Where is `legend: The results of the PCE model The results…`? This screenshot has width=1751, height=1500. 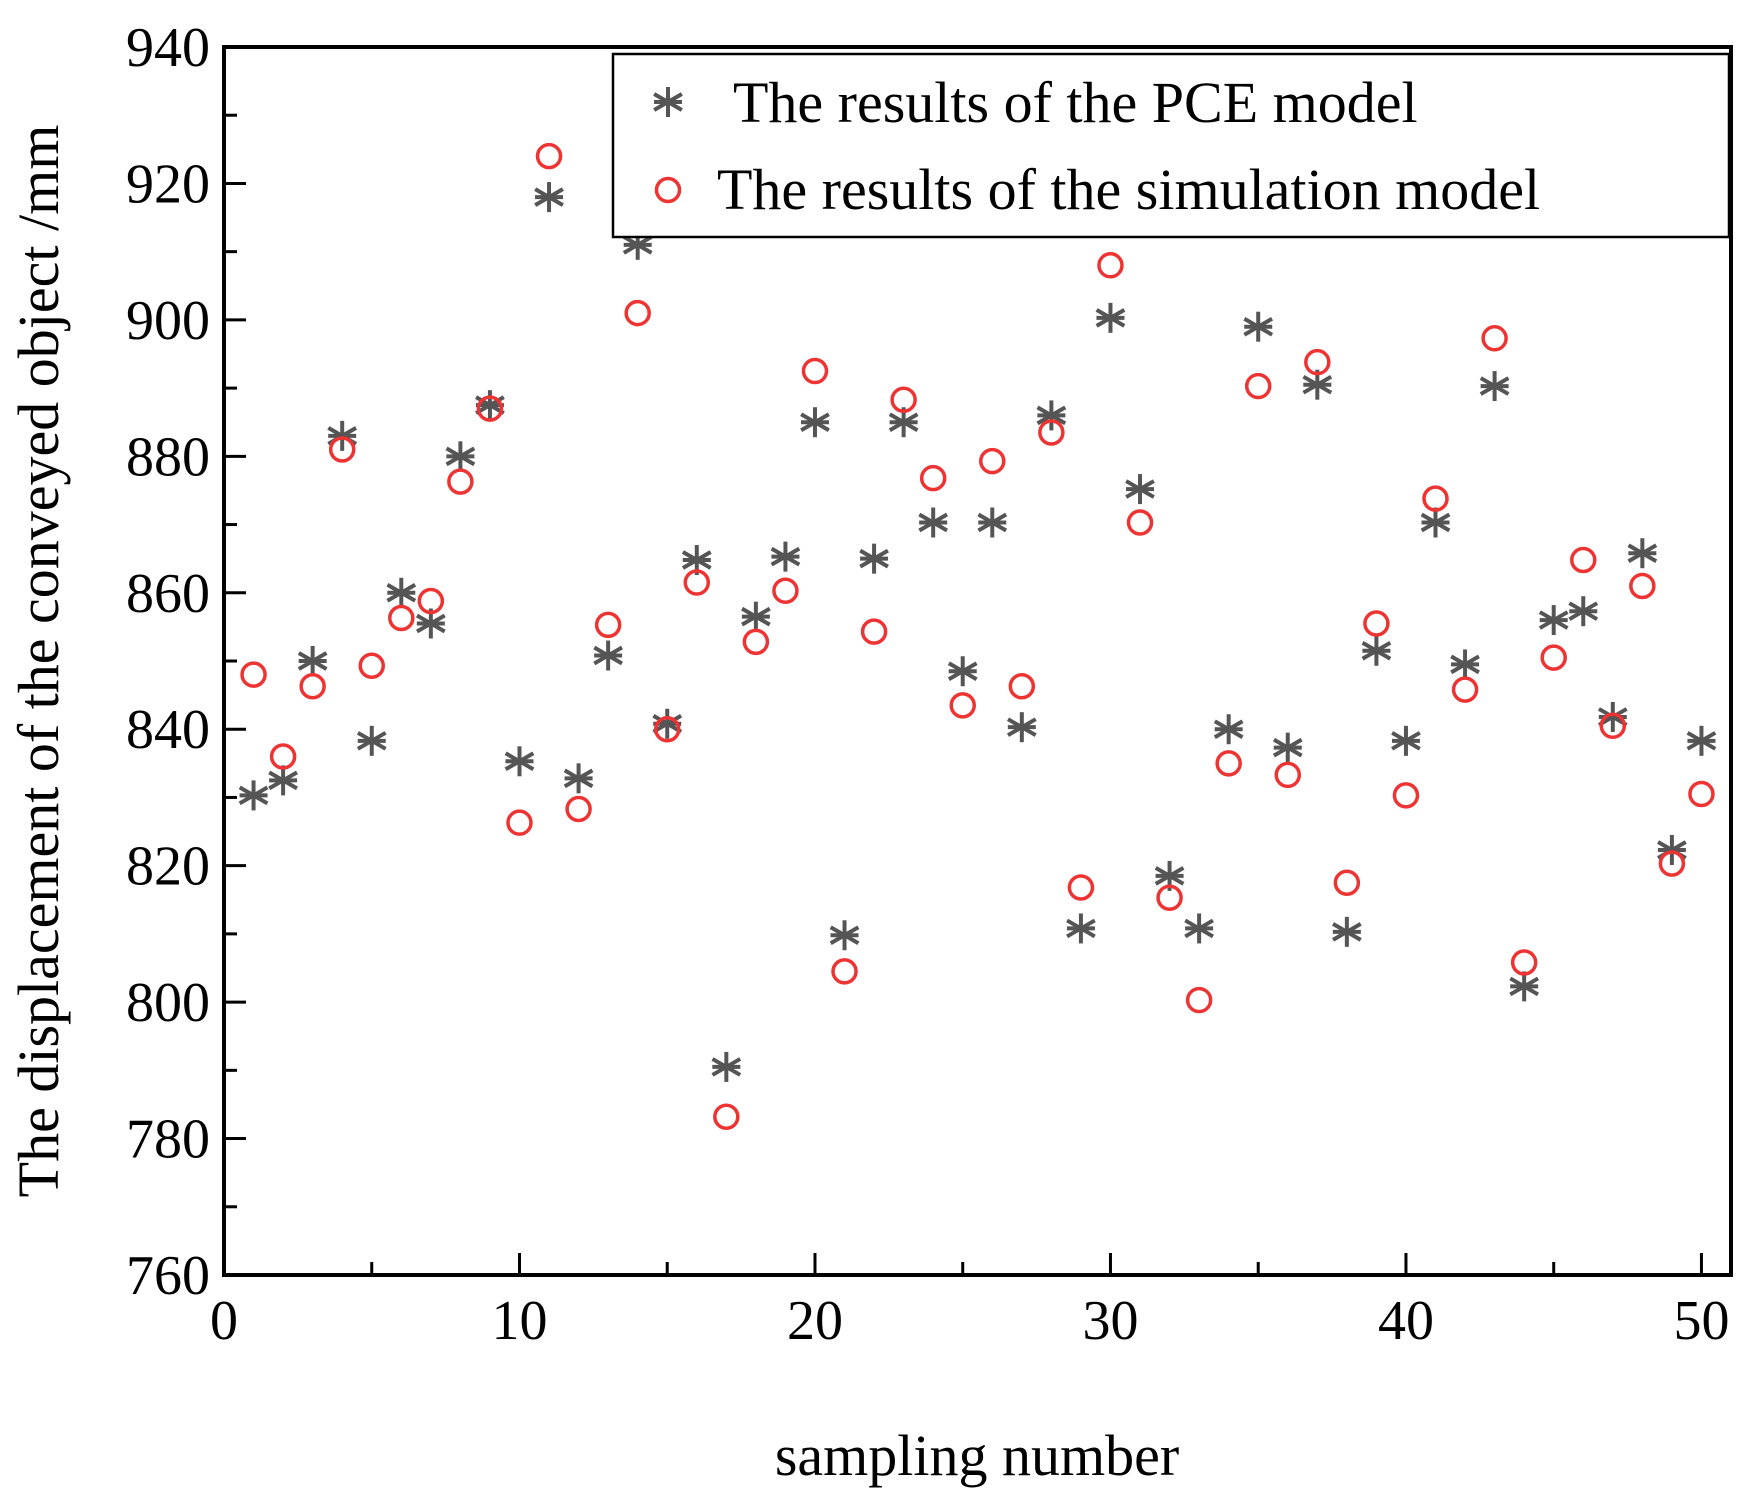
legend: The results of the PCE model The results… is located at coordinates (1171, 145).